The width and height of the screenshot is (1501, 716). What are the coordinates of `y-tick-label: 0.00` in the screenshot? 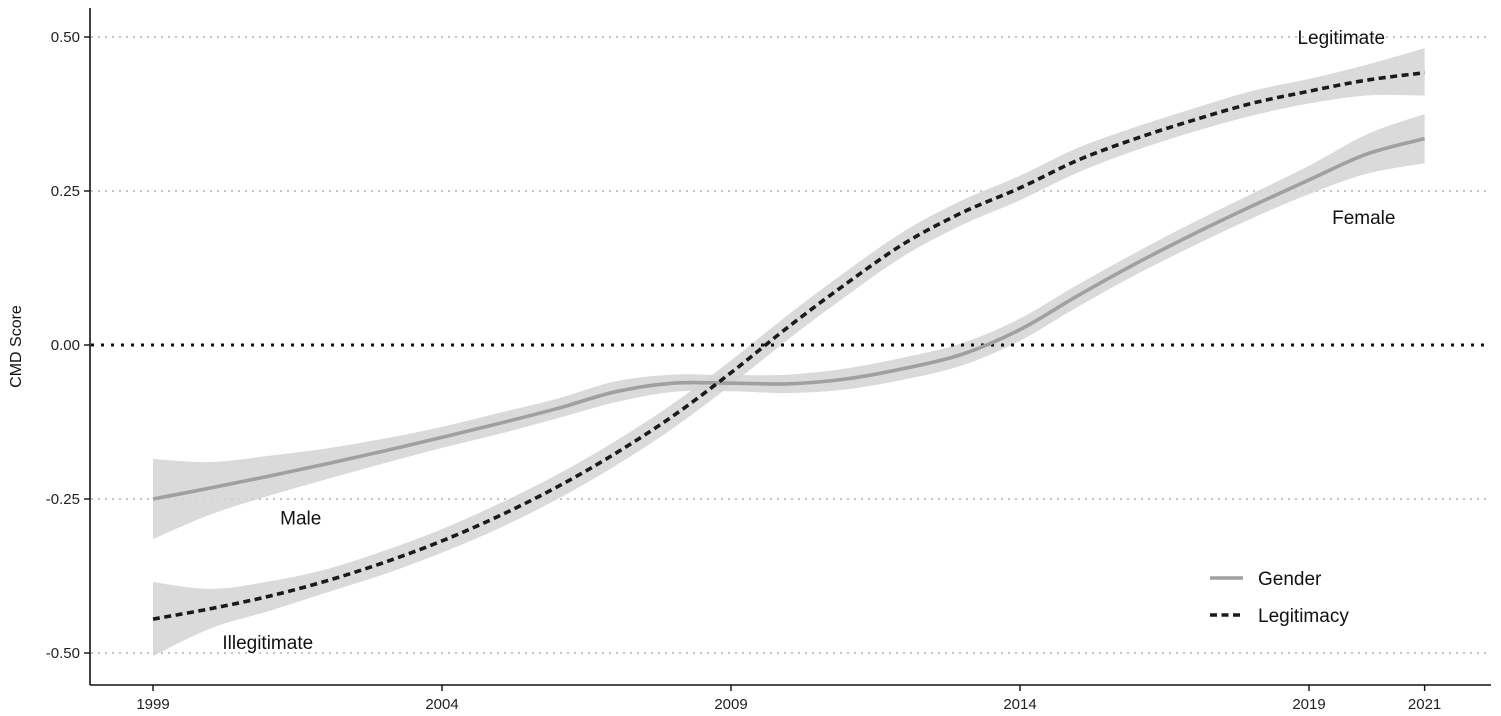 It's located at (65, 345).